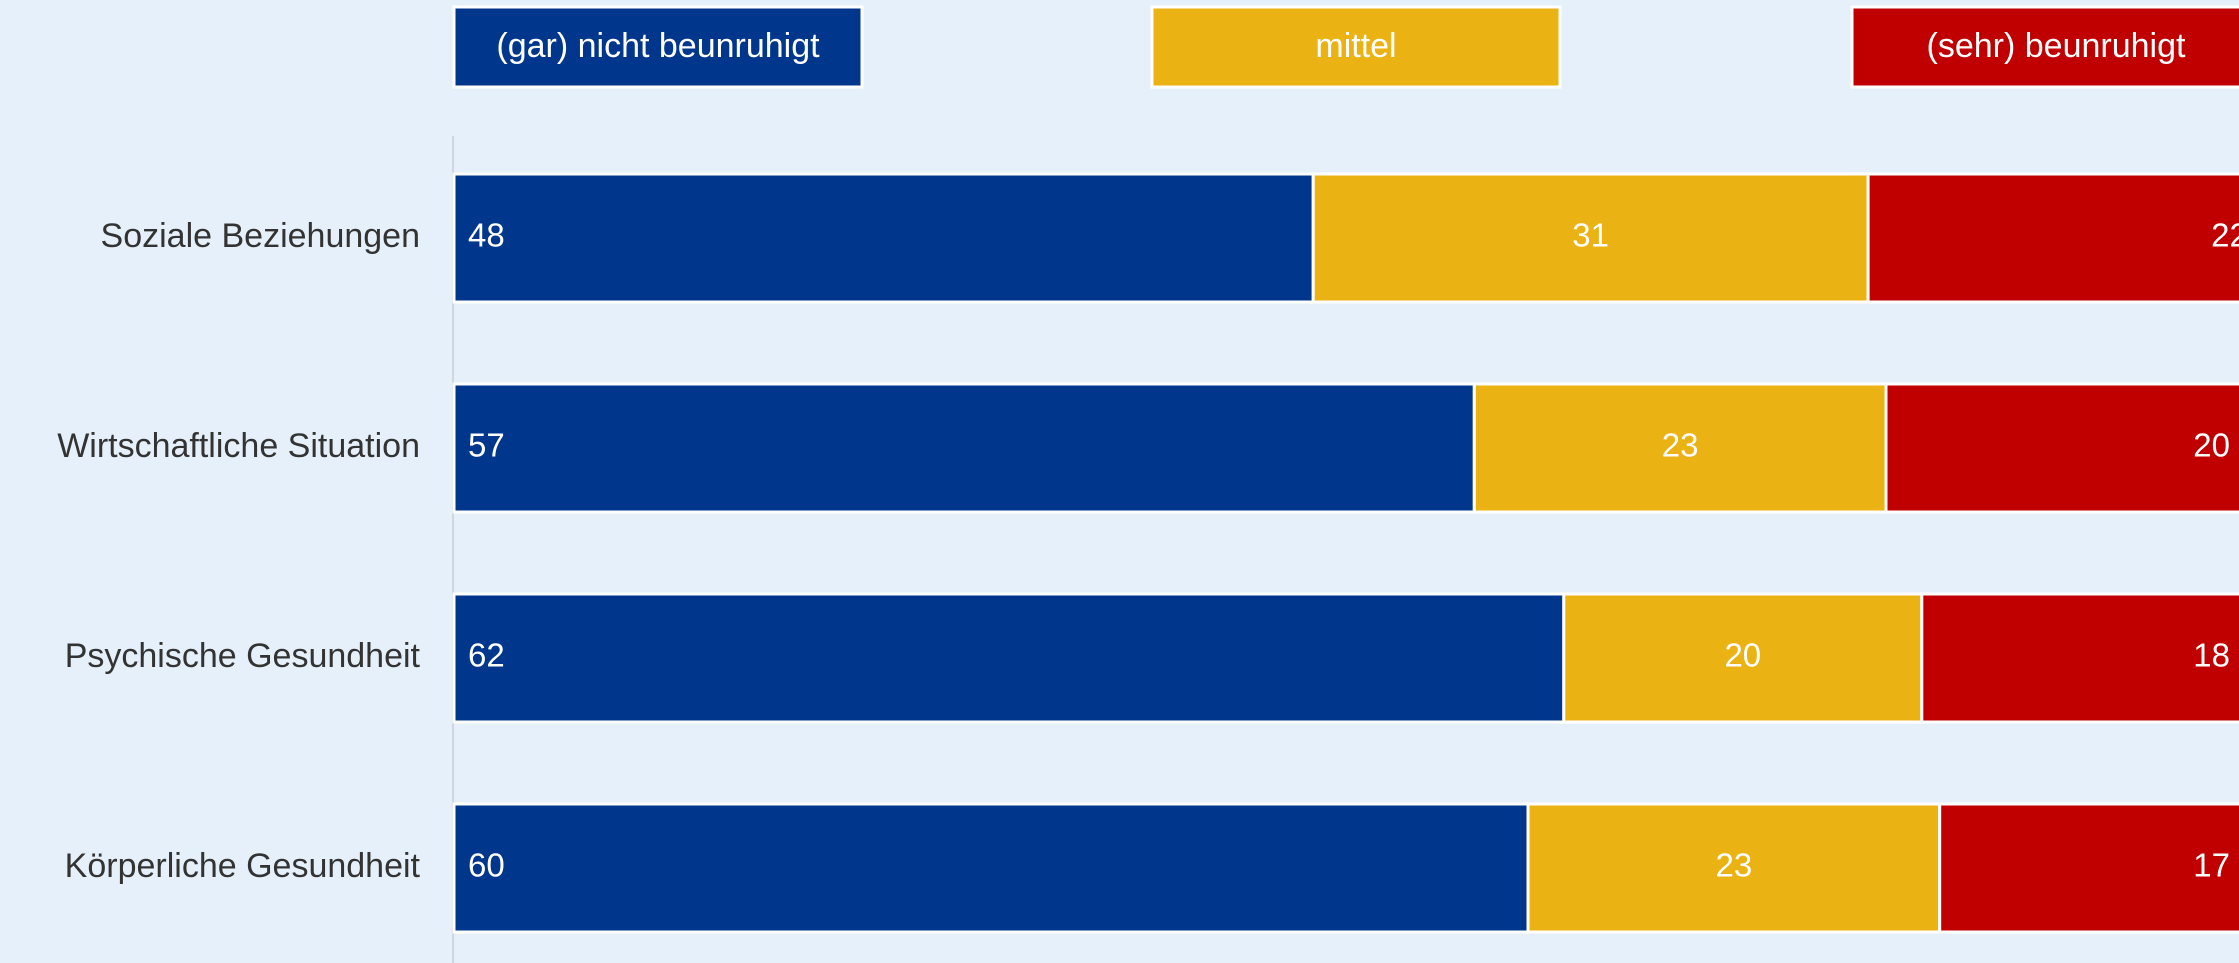  I want to click on value-label: 31, so click(1590, 235).